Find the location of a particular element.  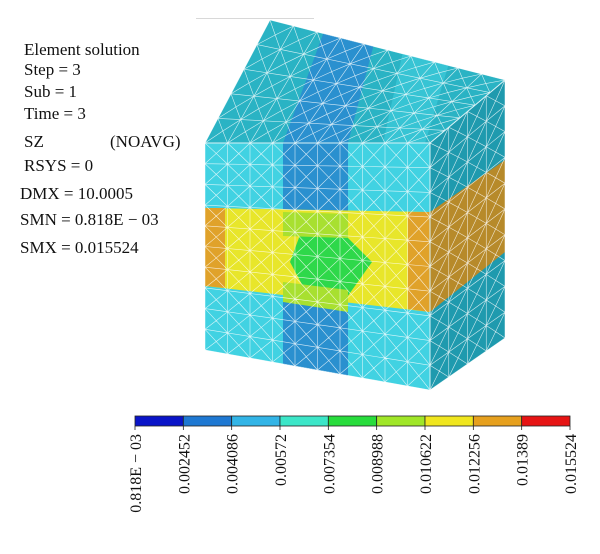

mesh-right-lines is located at coordinates (467, 235).